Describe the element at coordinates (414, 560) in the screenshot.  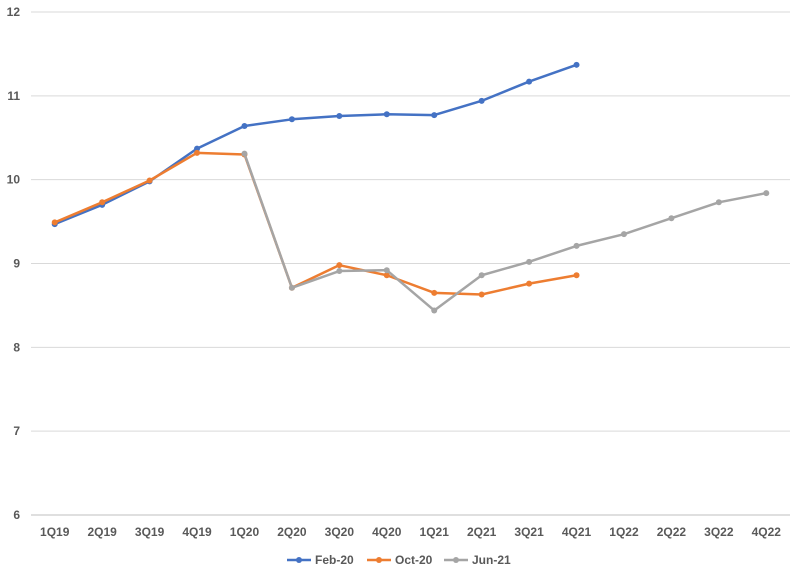
I see `legend-label: Oct-20` at that location.